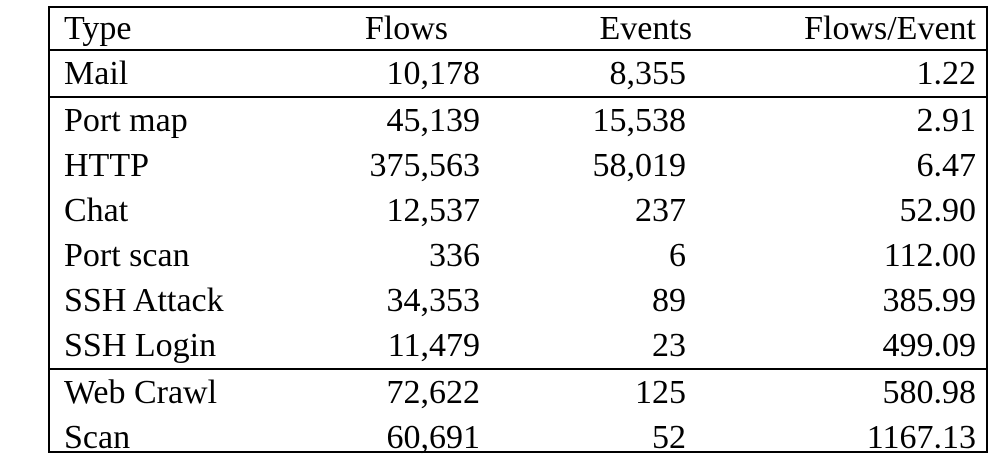 The height and width of the screenshot is (465, 1008). I want to click on cell-flows-per-event: 580.98, so click(929, 392).